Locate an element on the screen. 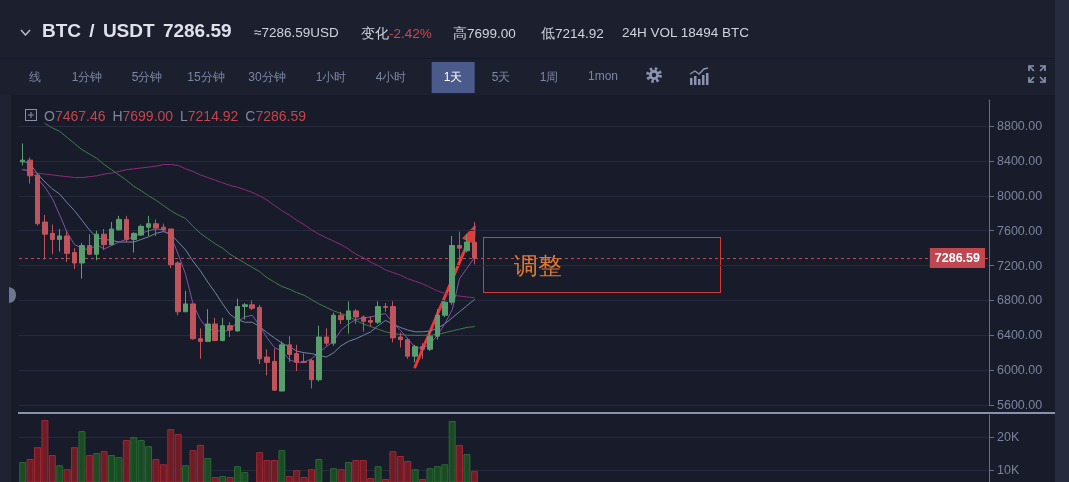 The height and width of the screenshot is (482, 1069). y-tick-label: 5600.00 is located at coordinates (1020, 405).